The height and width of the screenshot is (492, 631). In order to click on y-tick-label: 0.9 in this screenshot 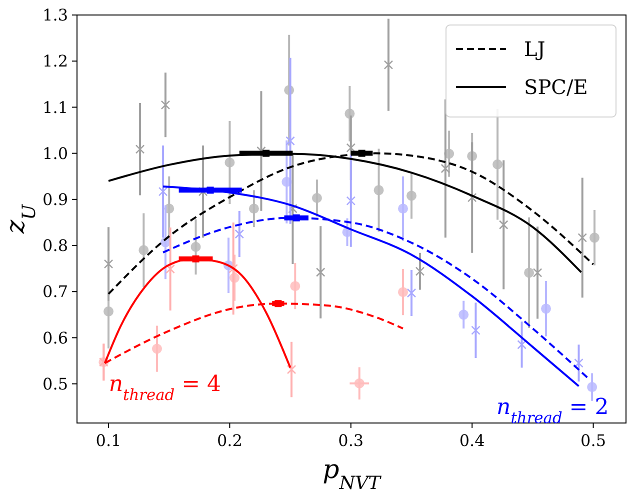, I will do `click(55, 200)`.